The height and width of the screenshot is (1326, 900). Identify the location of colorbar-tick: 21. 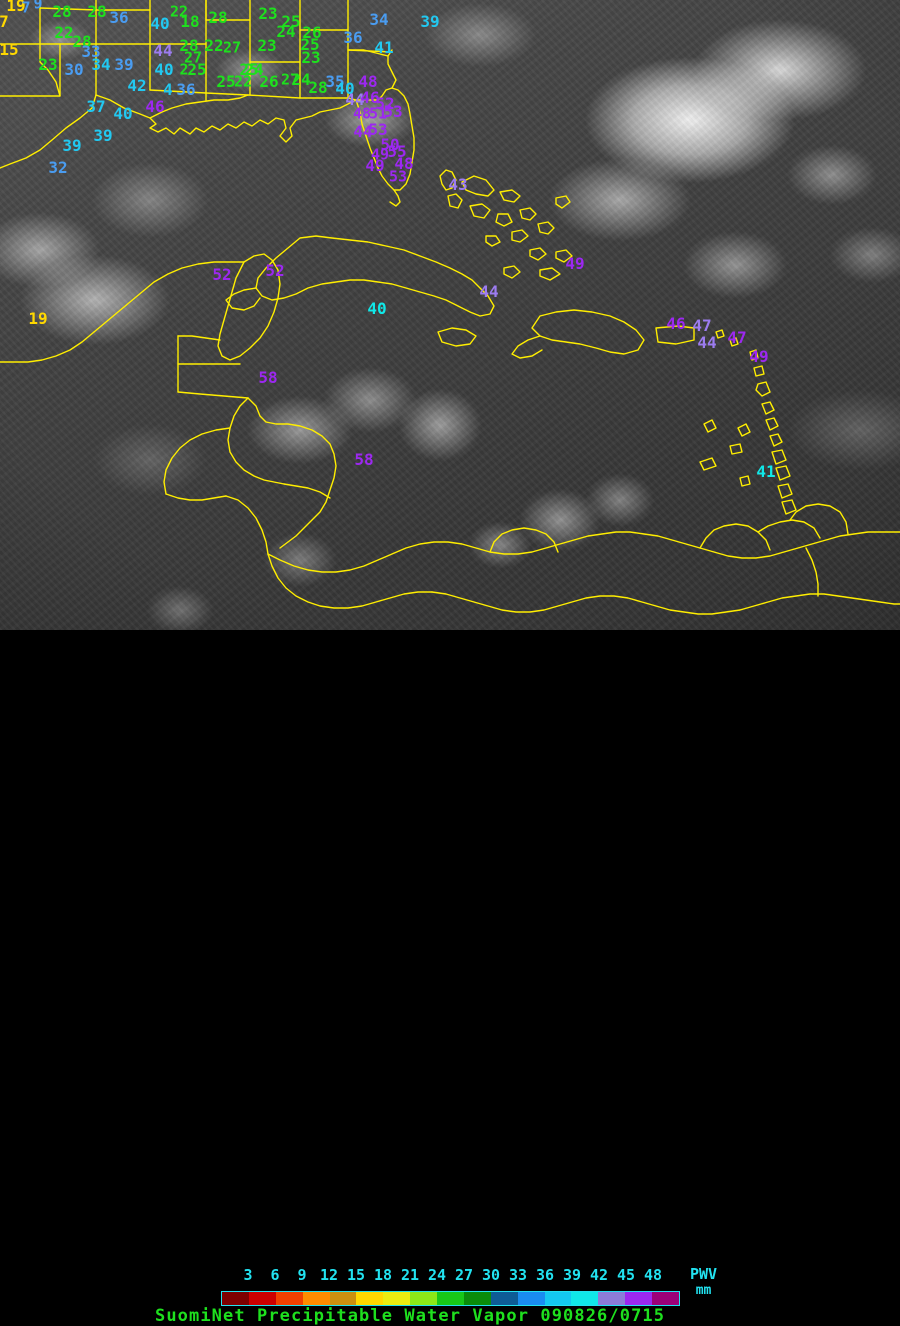
(410, 1275).